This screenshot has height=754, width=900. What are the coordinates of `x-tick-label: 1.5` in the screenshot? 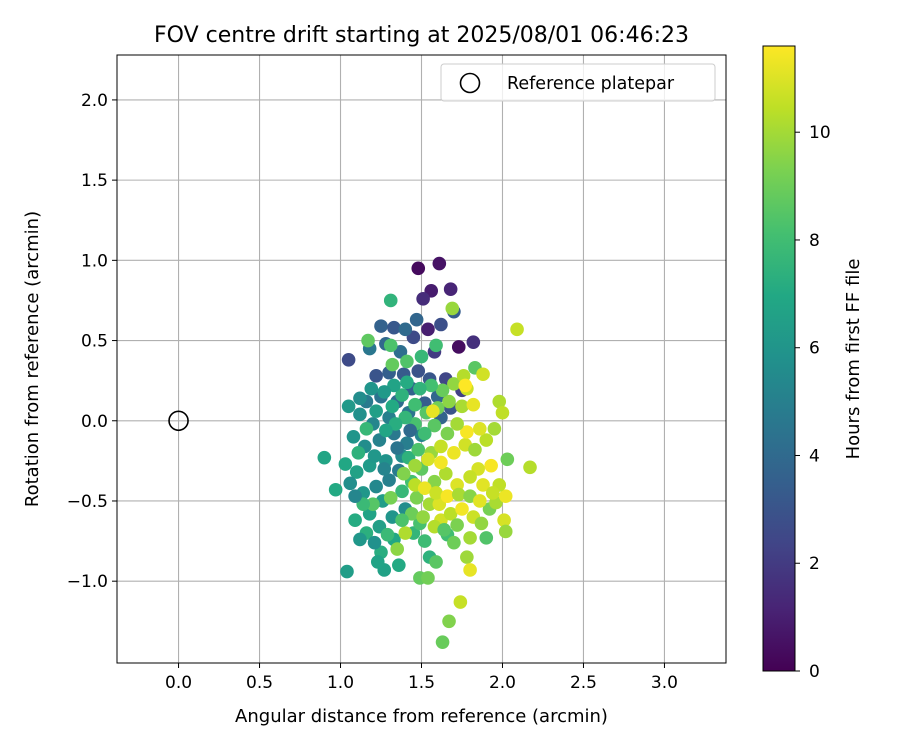 It's located at (421, 683).